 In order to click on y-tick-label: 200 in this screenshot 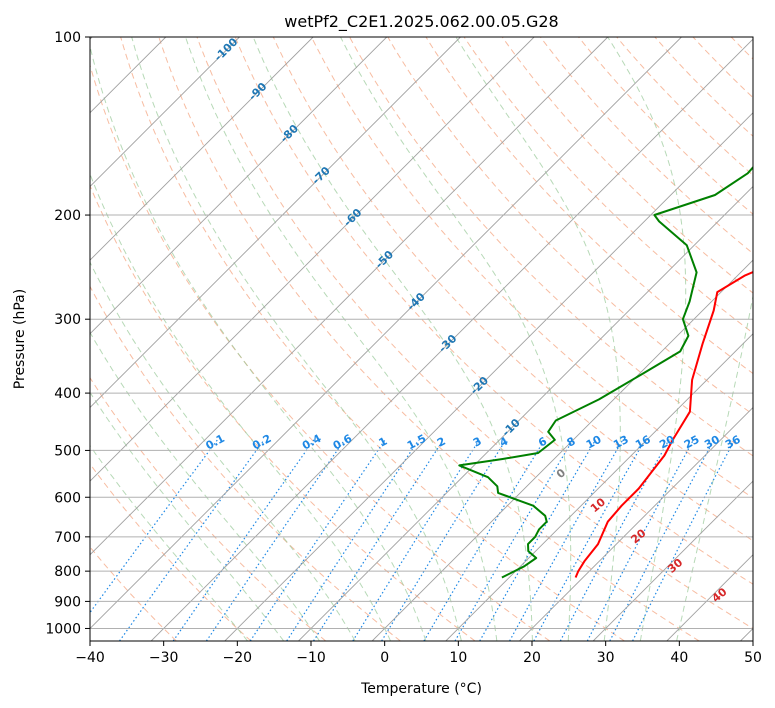, I will do `click(67, 216)`.